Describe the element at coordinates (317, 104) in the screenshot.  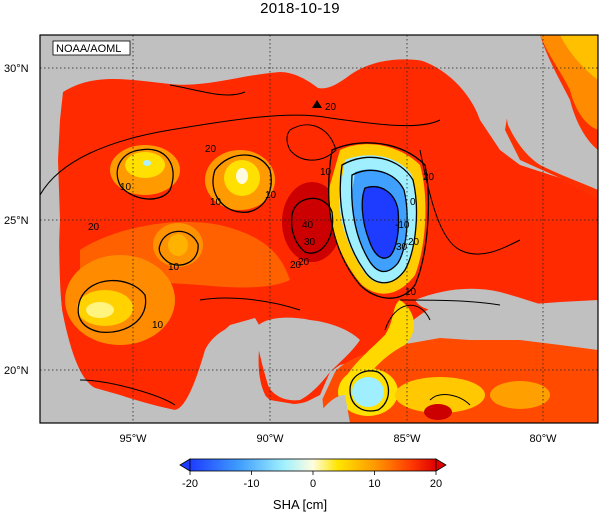
I see `station-triangle-marker` at that location.